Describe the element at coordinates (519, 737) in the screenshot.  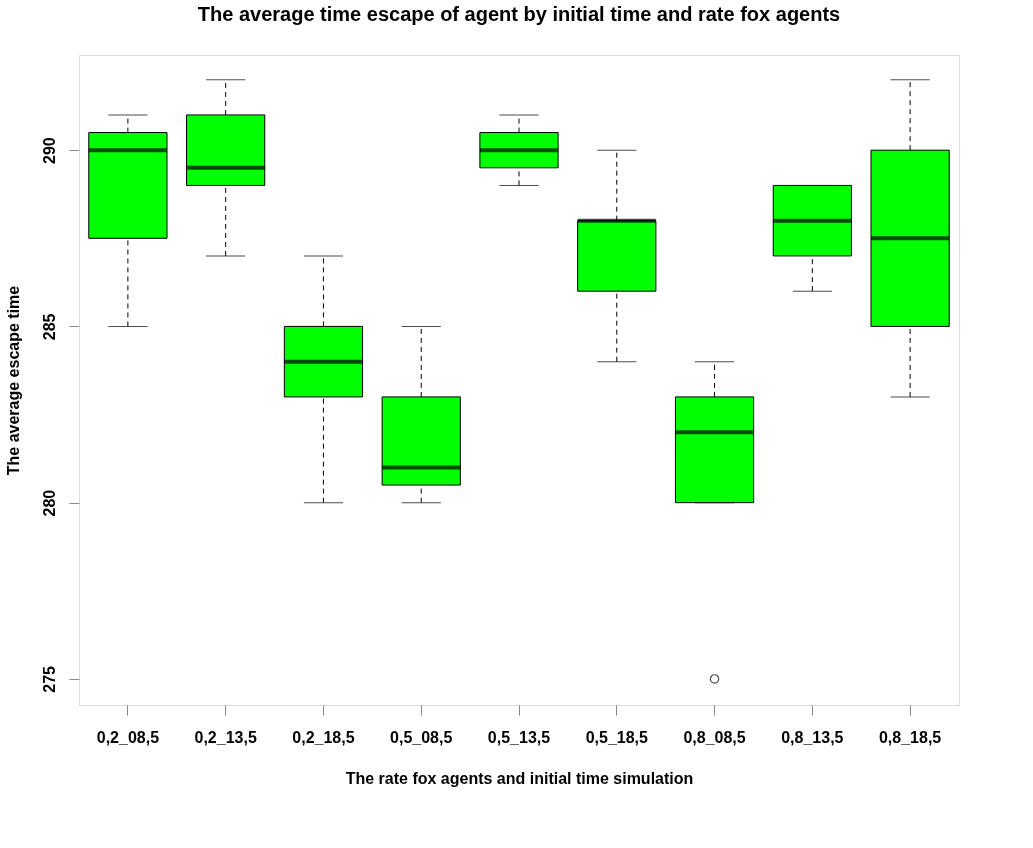
I see `x-tick-label: 0,5_13,5` at that location.